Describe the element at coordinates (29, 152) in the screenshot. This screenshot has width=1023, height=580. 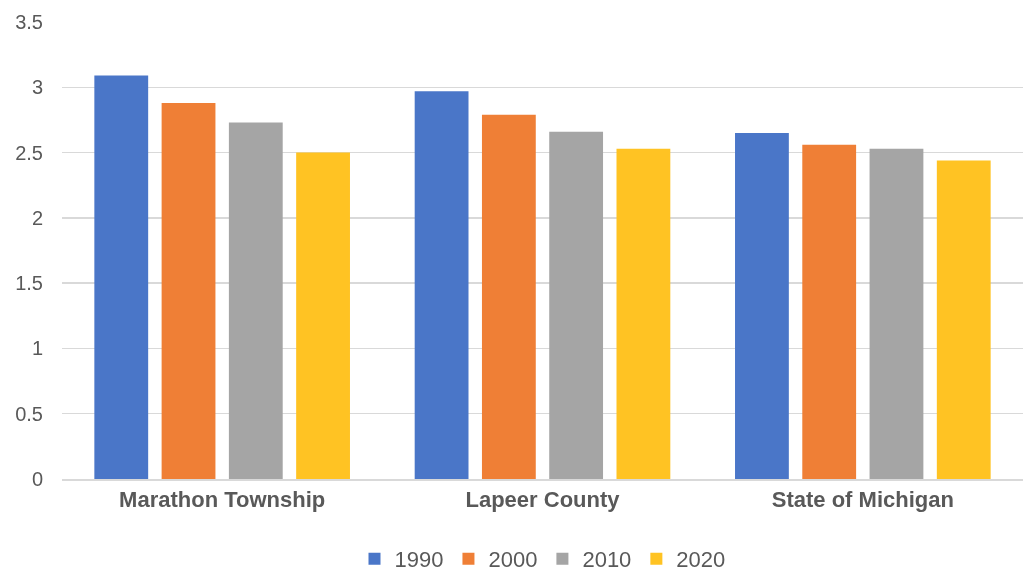
I see `y-tick-label: 2.5` at that location.